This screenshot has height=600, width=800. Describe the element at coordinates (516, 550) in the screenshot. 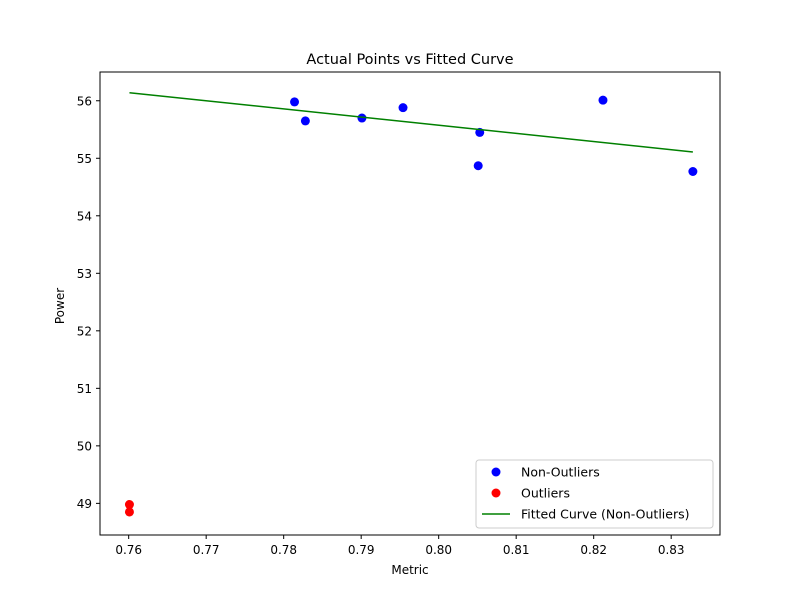

I see `x-tick-label: 0.81` at that location.